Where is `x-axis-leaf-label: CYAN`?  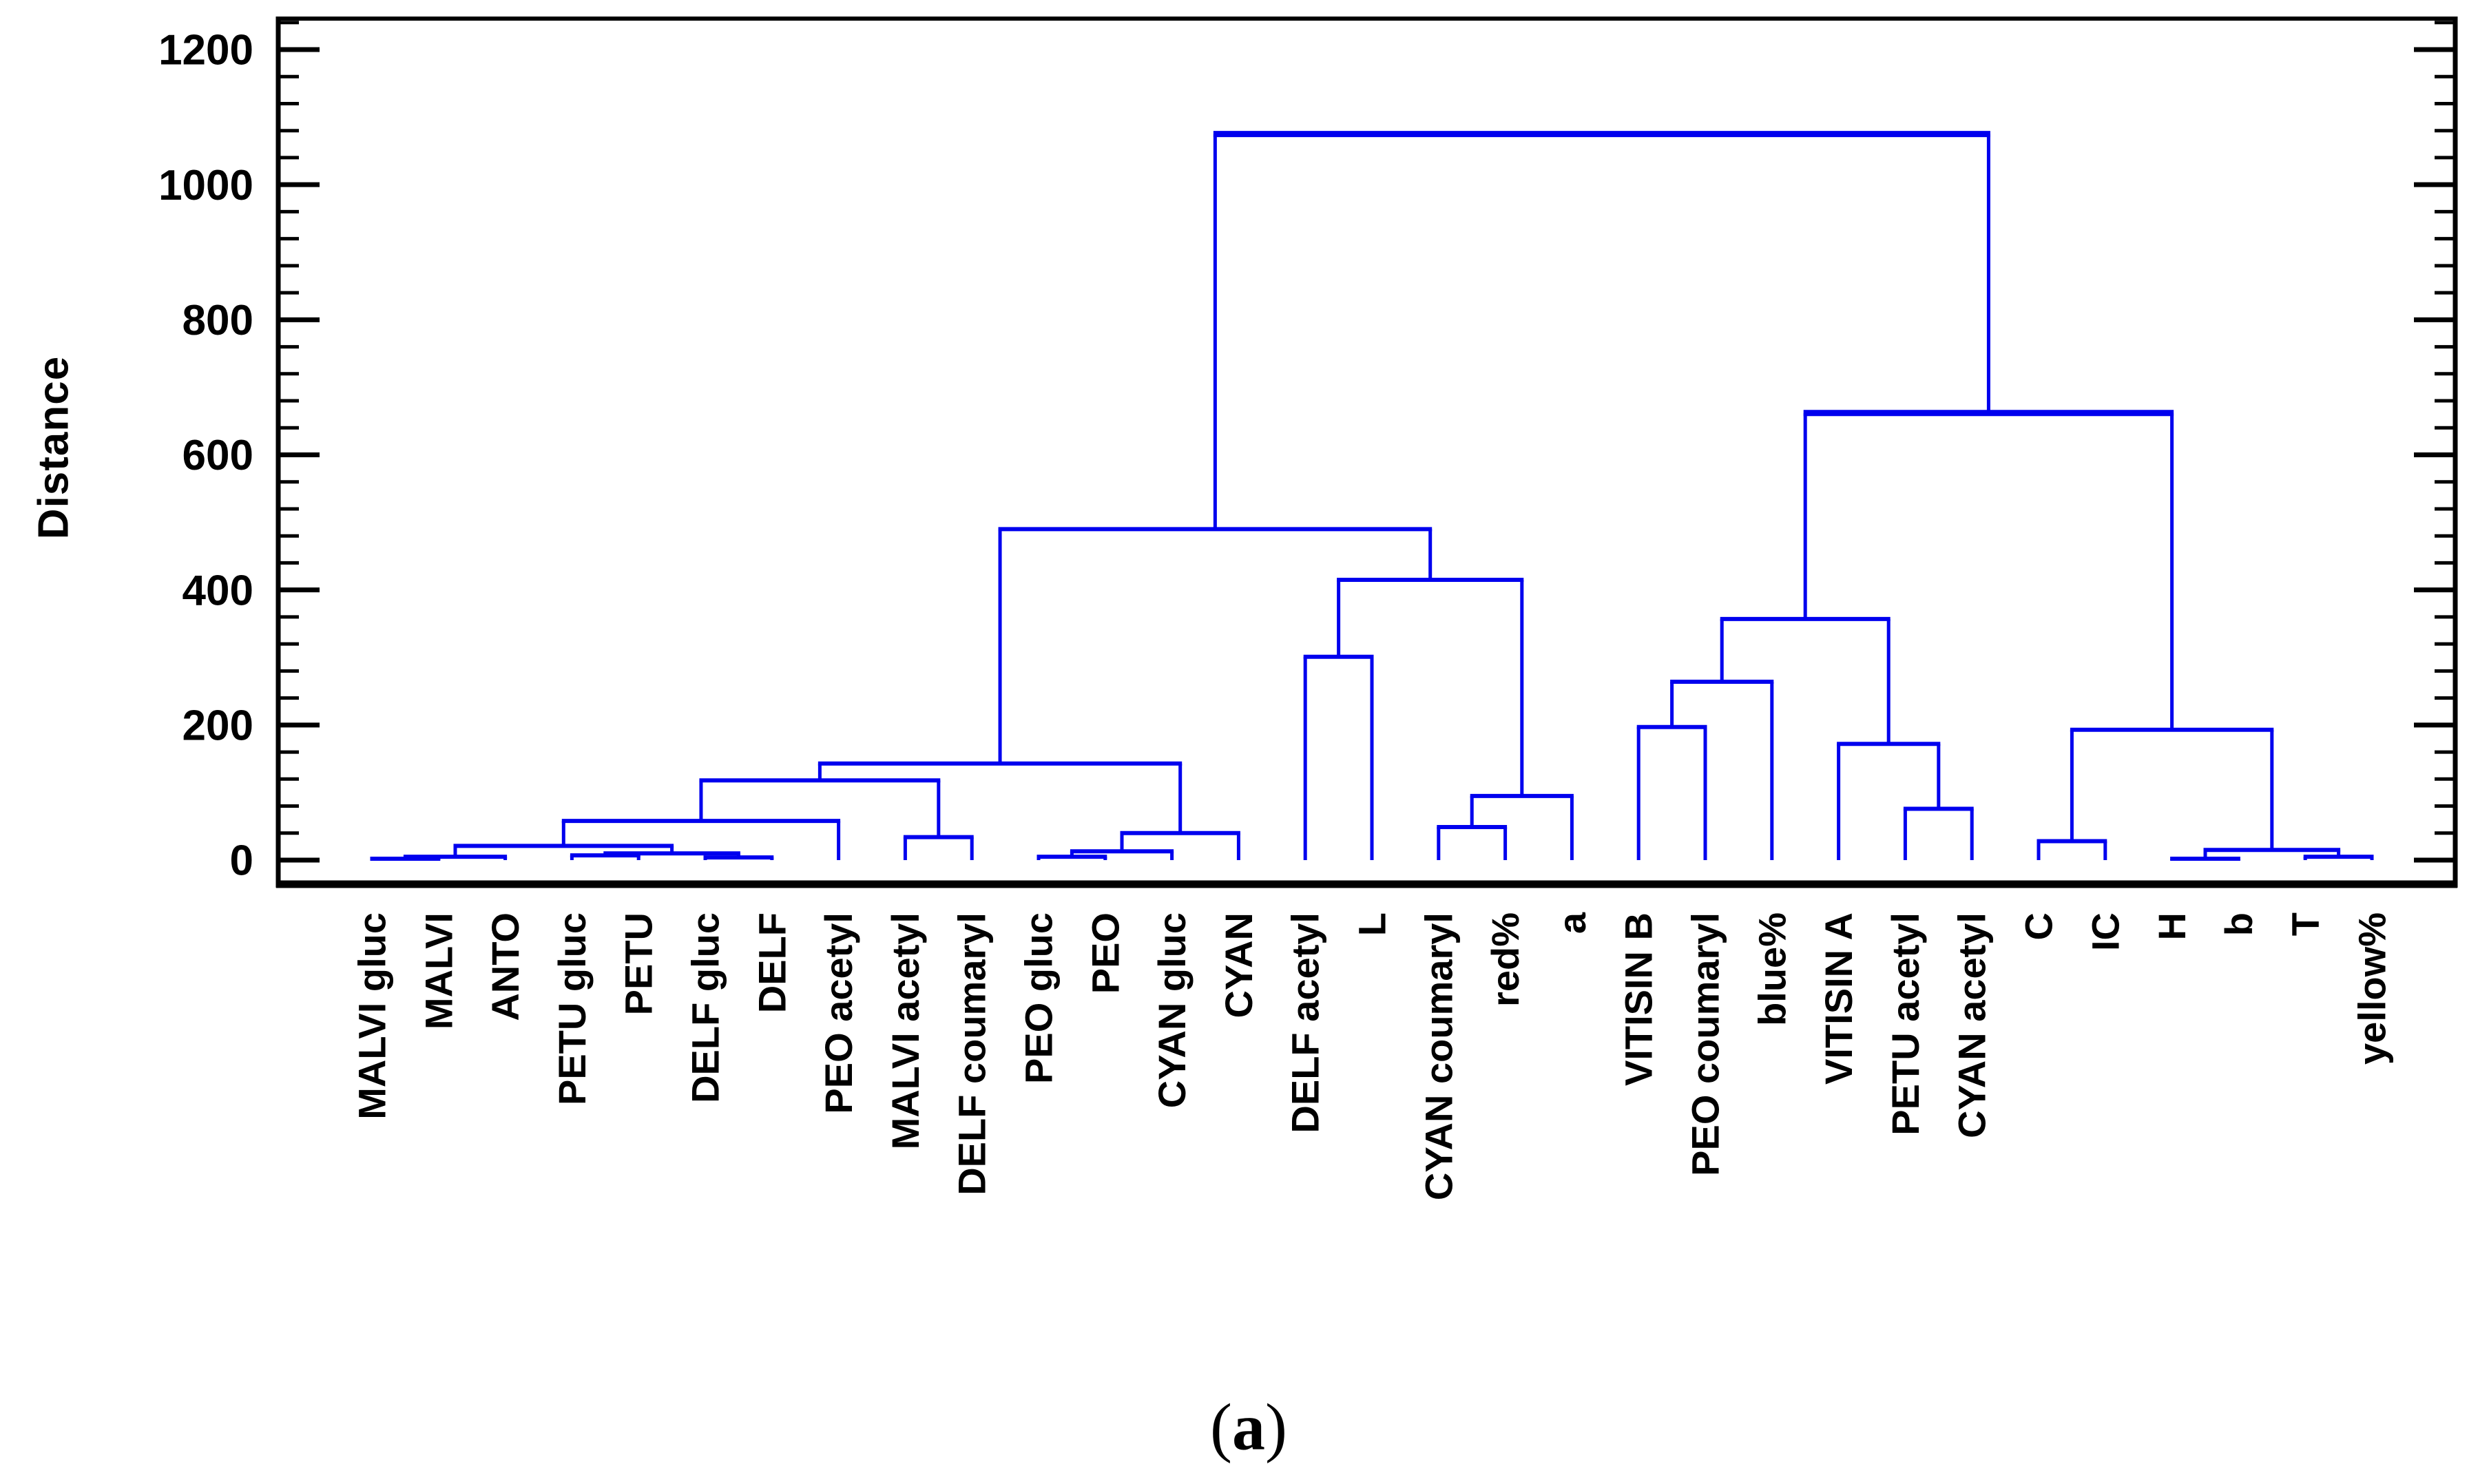 x-axis-leaf-label: CYAN is located at coordinates (1238, 965).